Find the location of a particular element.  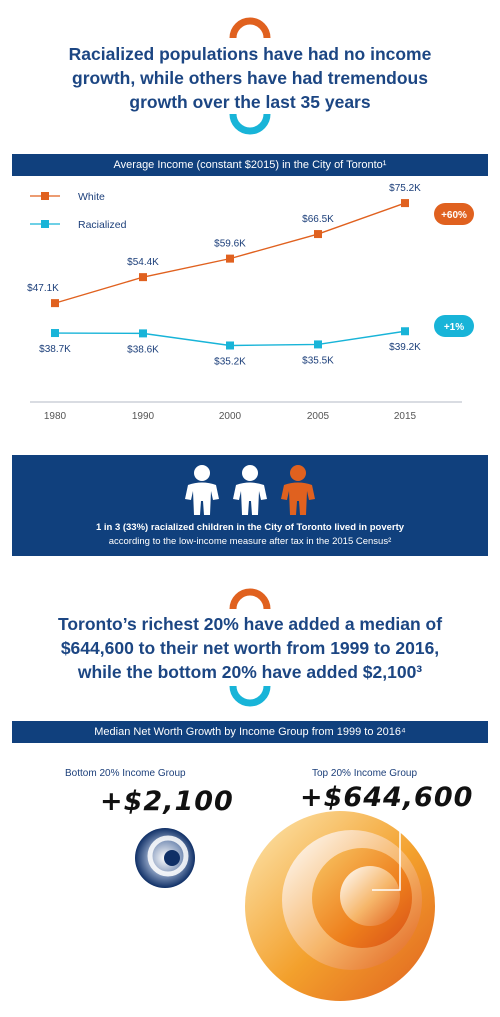

top-group-label: Top 20% Income Group is located at coordinates (365, 773).